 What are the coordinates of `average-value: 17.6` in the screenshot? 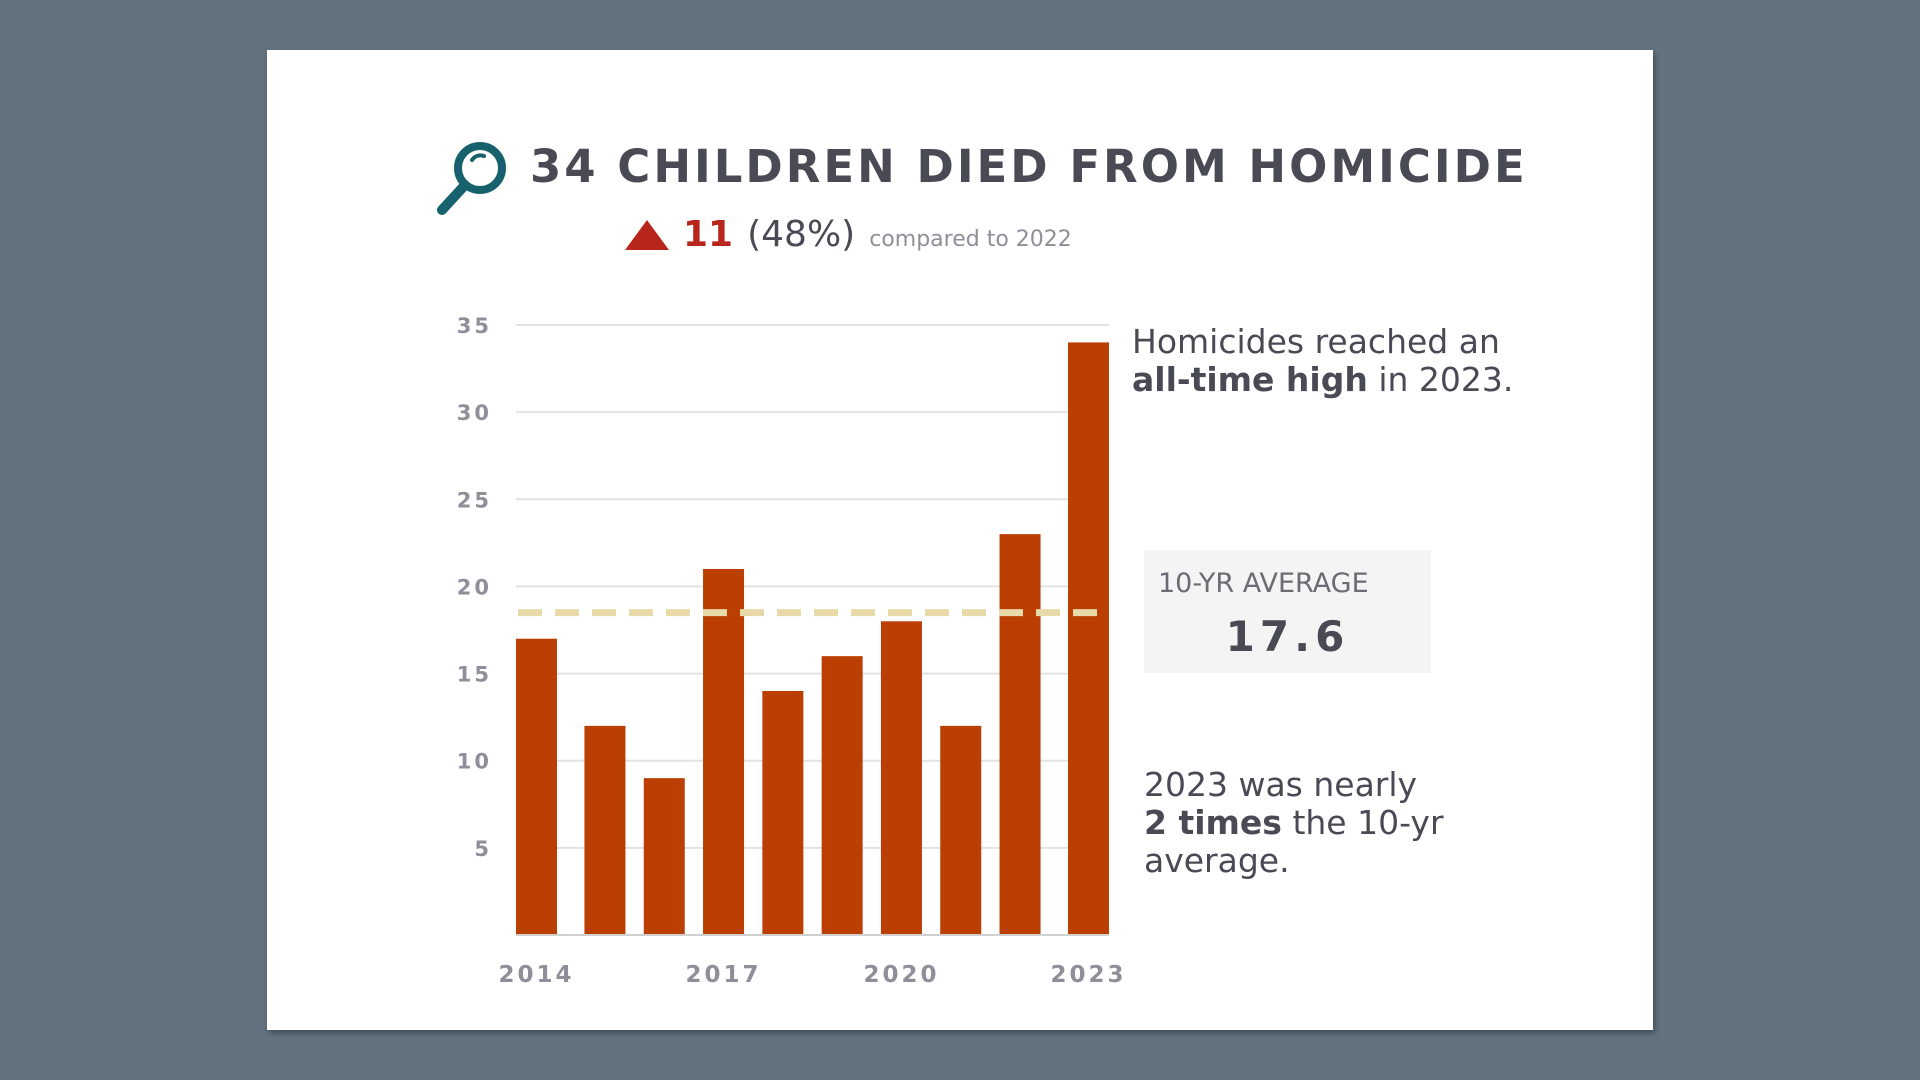 It's located at (1287, 636).